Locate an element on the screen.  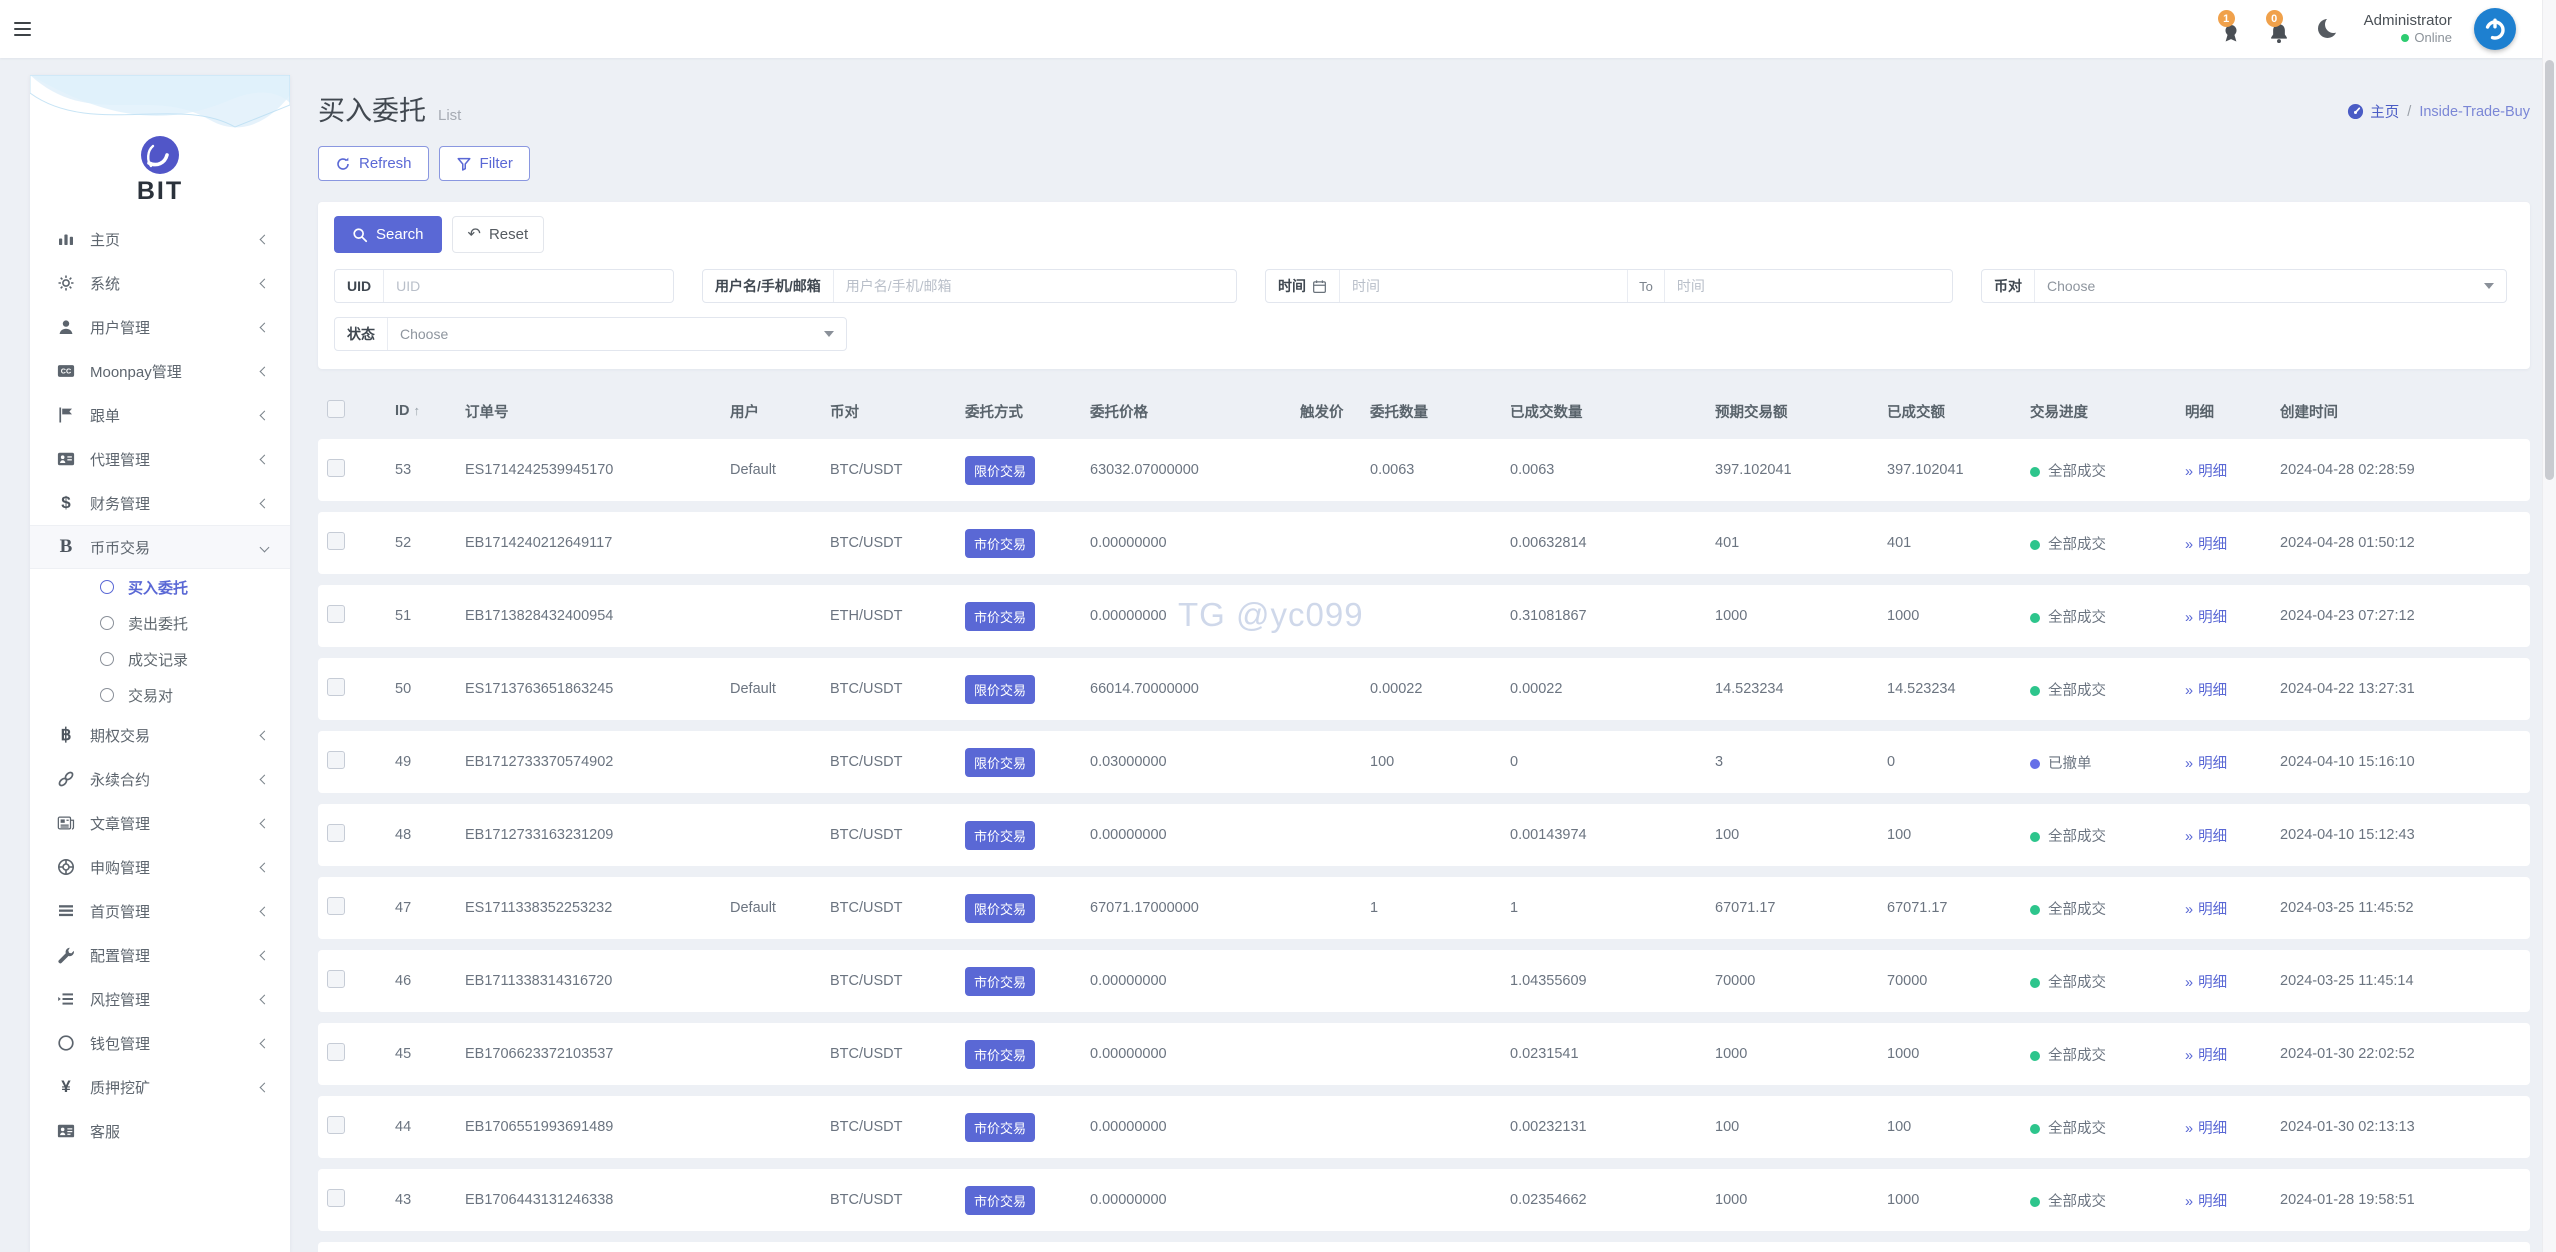
sidebar-item: B 币币交易 is located at coordinates (160, 547).